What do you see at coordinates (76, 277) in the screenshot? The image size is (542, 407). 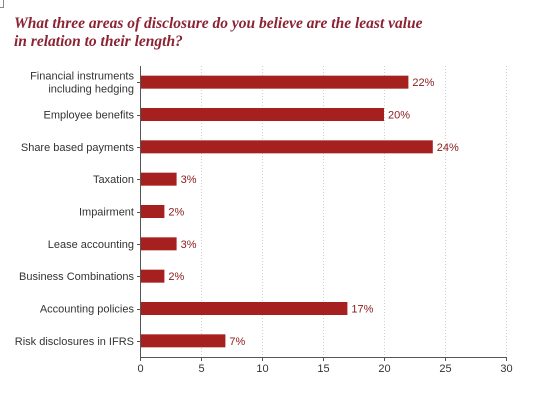 I see `category-label: Business Combinations` at bounding box center [76, 277].